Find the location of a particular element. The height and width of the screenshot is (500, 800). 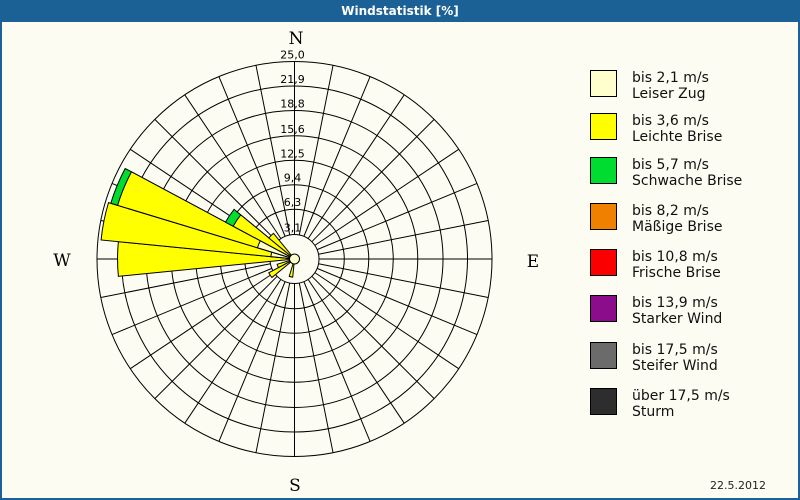

legend-speed-limit: bis 17,5 m/s is located at coordinates (675, 350).